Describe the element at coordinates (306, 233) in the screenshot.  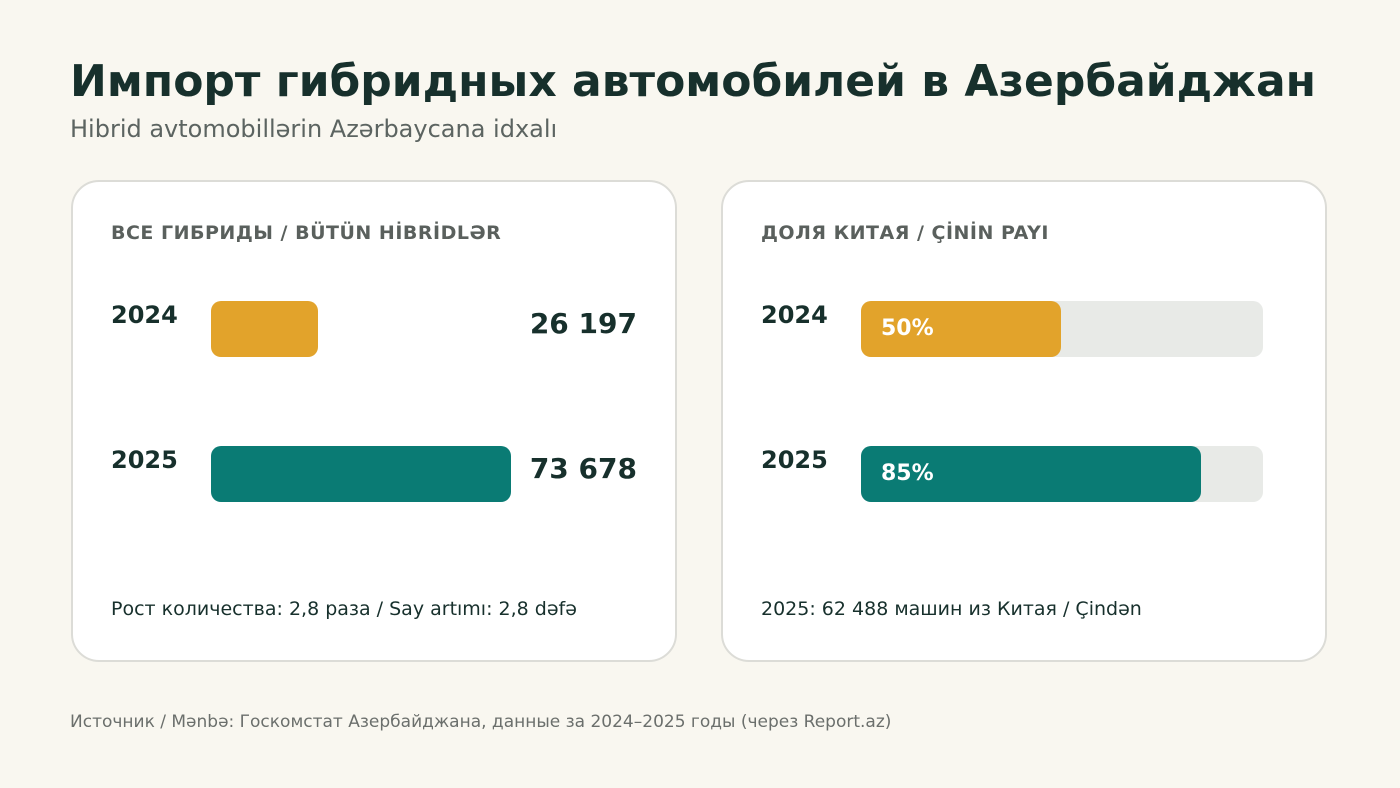
I see `all-hybrids-heading: ВСЕ ГИБРИДЫ / BÜTÜN HİBRİDLƏR` at that location.